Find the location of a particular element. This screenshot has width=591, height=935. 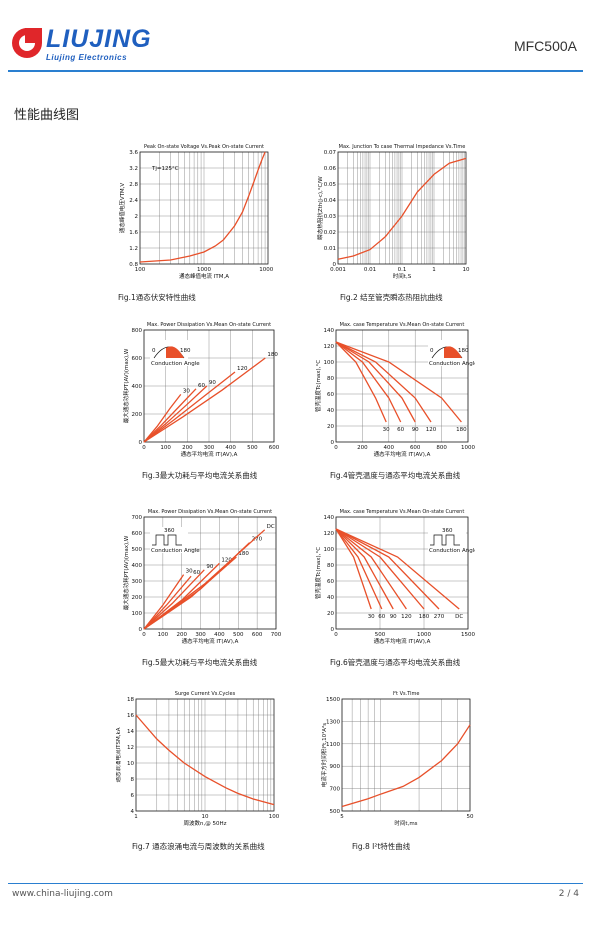

y-tick-label: 140 is located at coordinates (329, 518).